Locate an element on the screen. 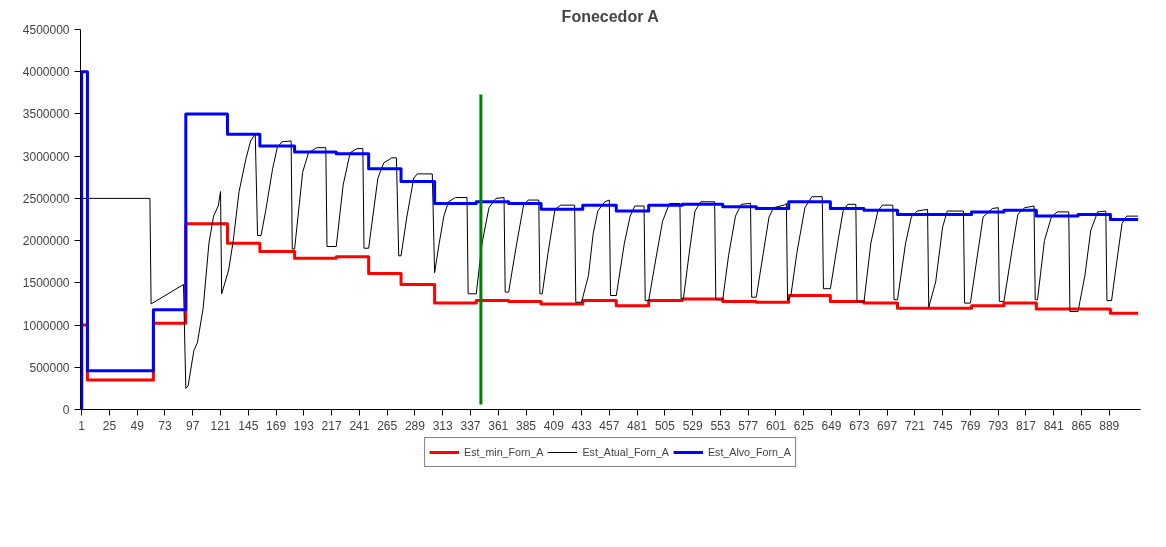 The width and height of the screenshot is (1166, 547). x-tick-label: 697 is located at coordinates (887, 425).